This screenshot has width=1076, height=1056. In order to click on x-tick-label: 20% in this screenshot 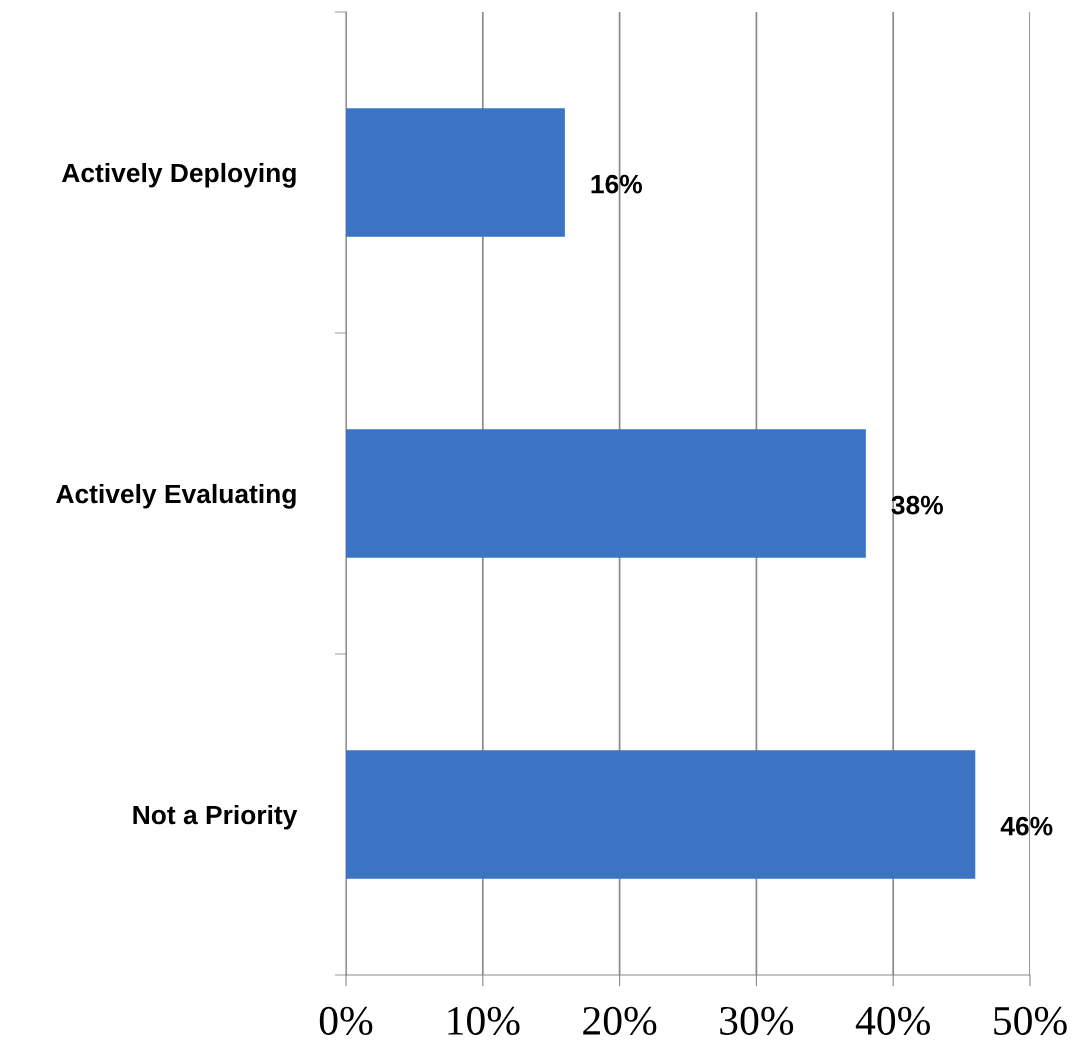, I will do `click(620, 1021)`.